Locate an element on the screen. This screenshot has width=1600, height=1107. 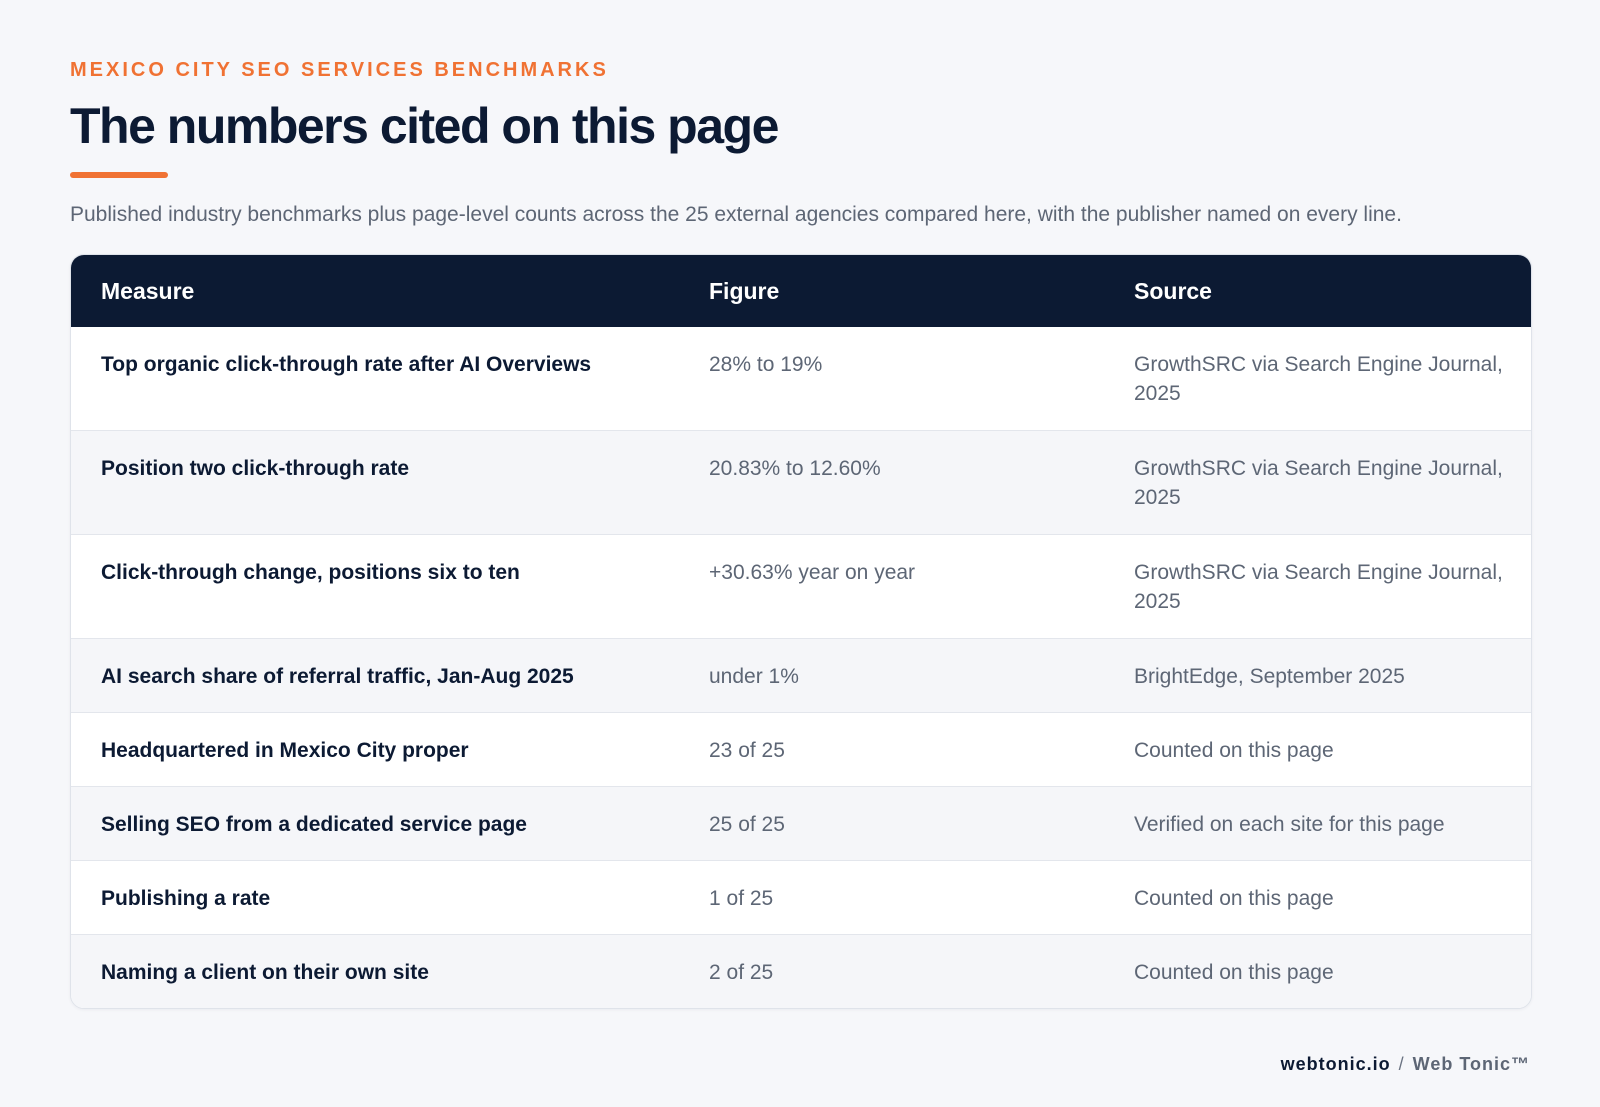
measure-cell: Position two click-through rate is located at coordinates (375, 482).